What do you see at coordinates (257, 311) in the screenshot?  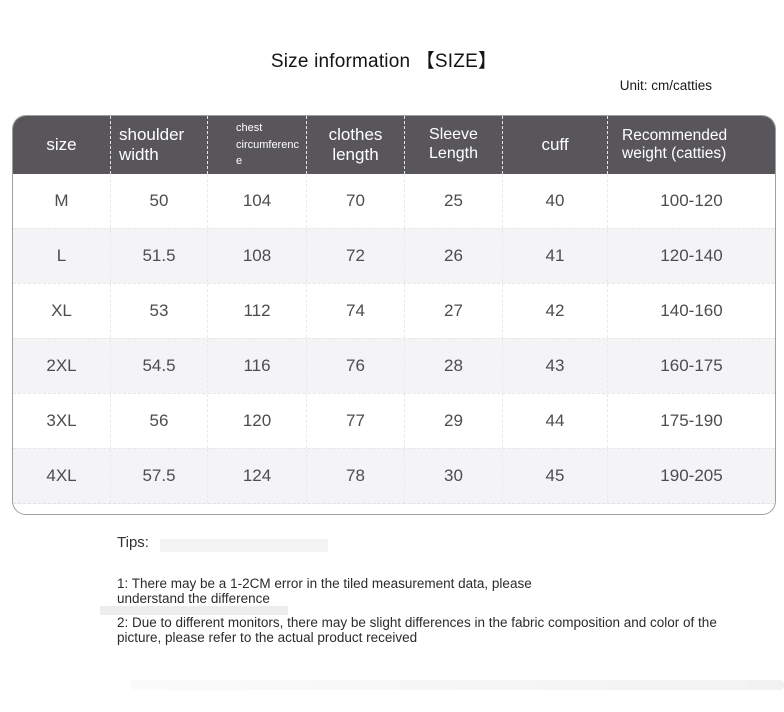 I see `cell-chest-circumference: 112` at bounding box center [257, 311].